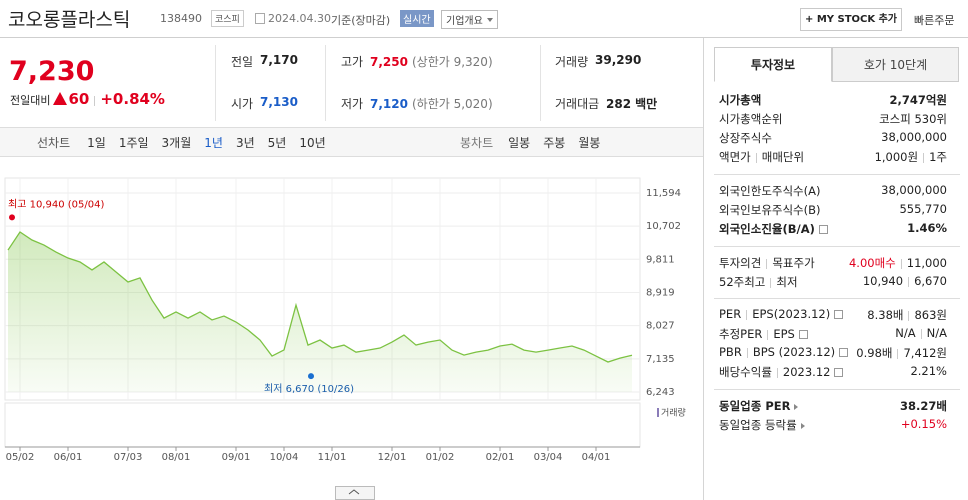 This screenshot has width=968, height=500. What do you see at coordinates (924, 425) in the screenshot?
I see `info-values: +0.15%` at bounding box center [924, 425].